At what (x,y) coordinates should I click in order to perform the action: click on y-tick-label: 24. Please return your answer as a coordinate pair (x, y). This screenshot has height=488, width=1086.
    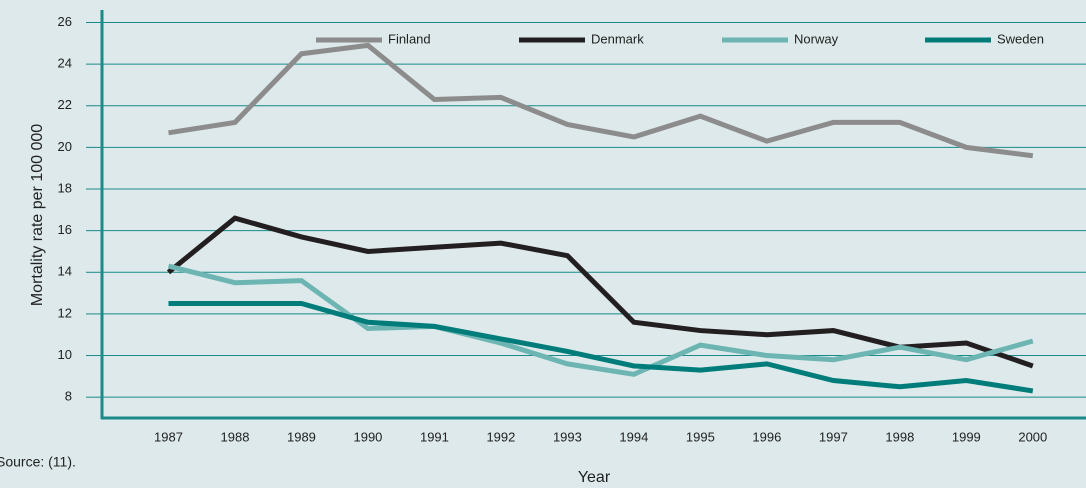
    Looking at the image, I should click on (65, 63).